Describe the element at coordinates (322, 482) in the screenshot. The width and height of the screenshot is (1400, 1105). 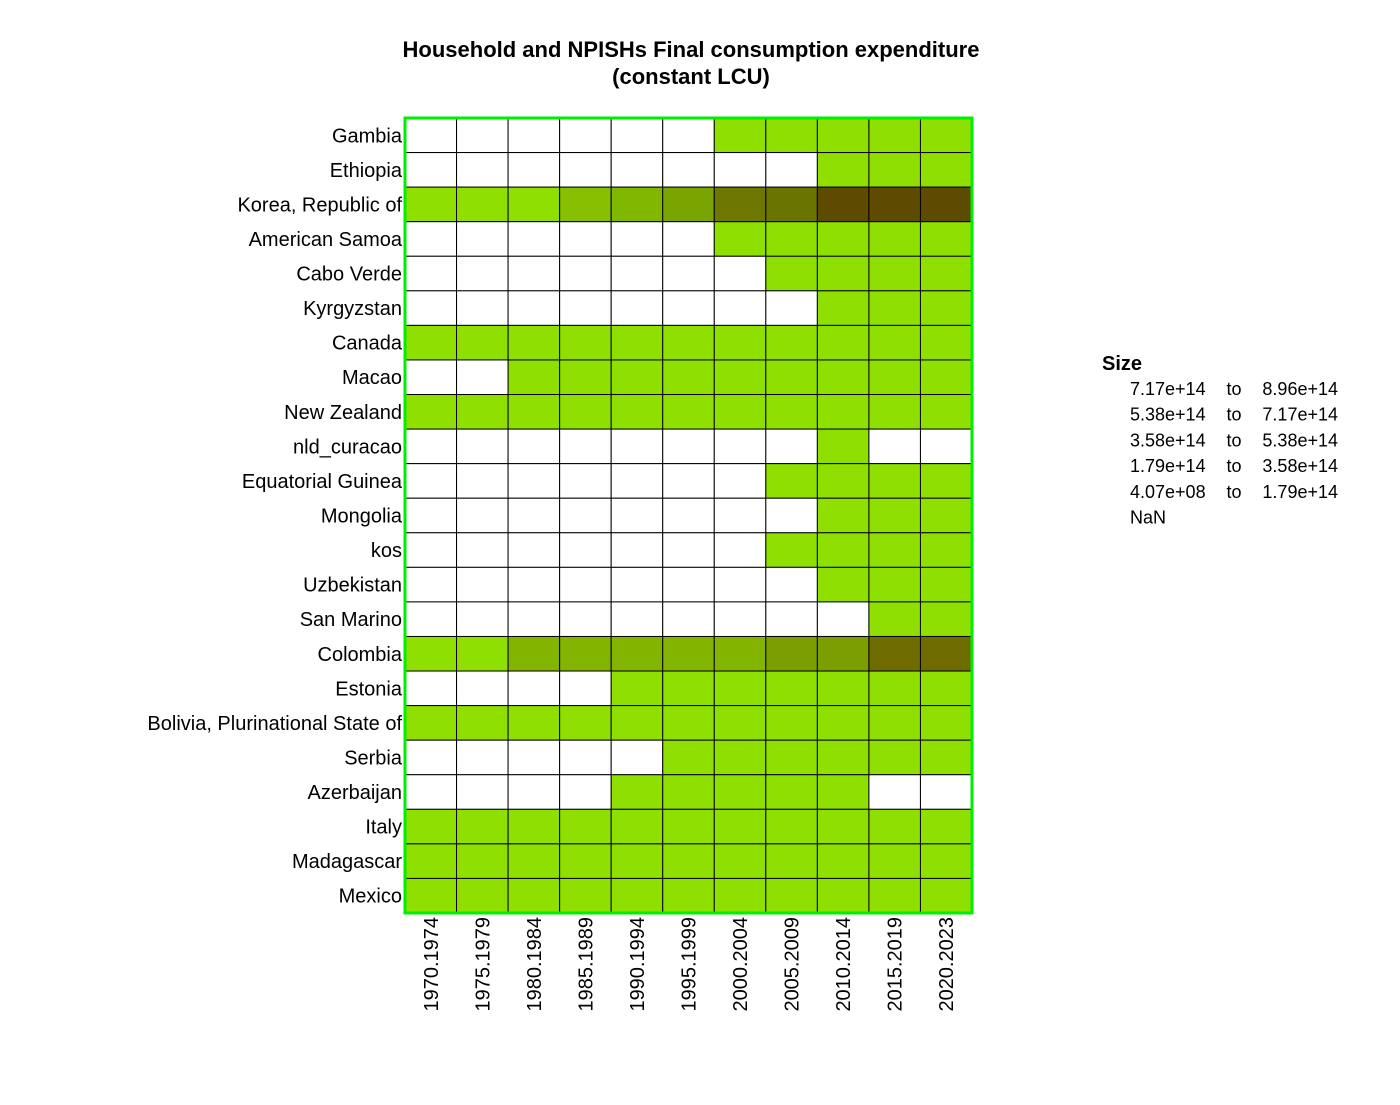
I see `row-label: Equatorial Guinea` at that location.